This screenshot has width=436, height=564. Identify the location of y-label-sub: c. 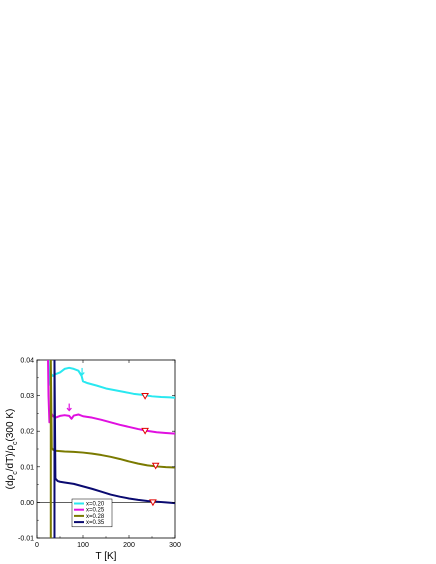
(15, 473).